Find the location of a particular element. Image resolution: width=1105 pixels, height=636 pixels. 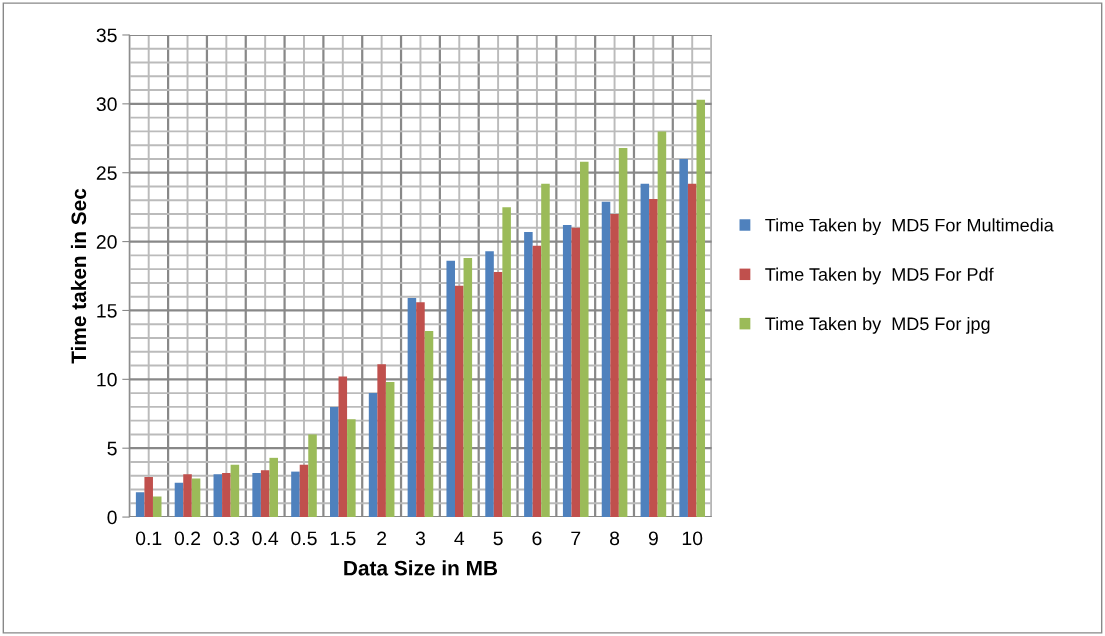

y-tick-label: 15 is located at coordinates (107, 311).